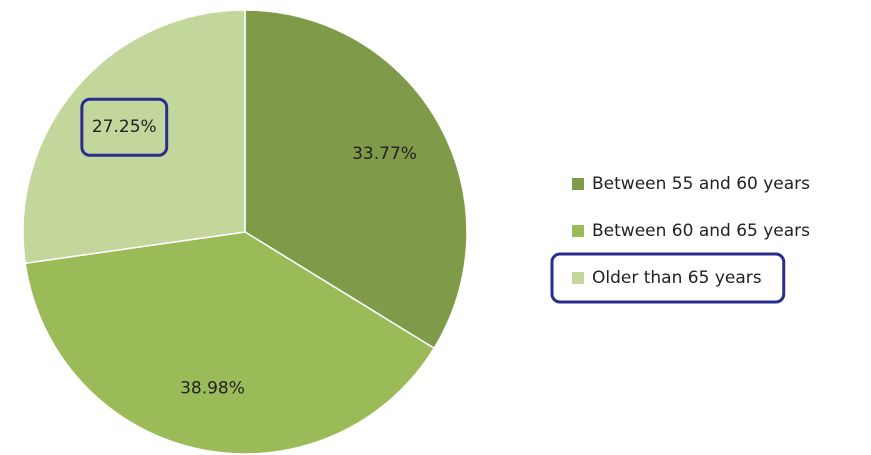 Image resolution: width=871 pixels, height=455 pixels. I want to click on data-label: 27.25%, so click(124, 127).